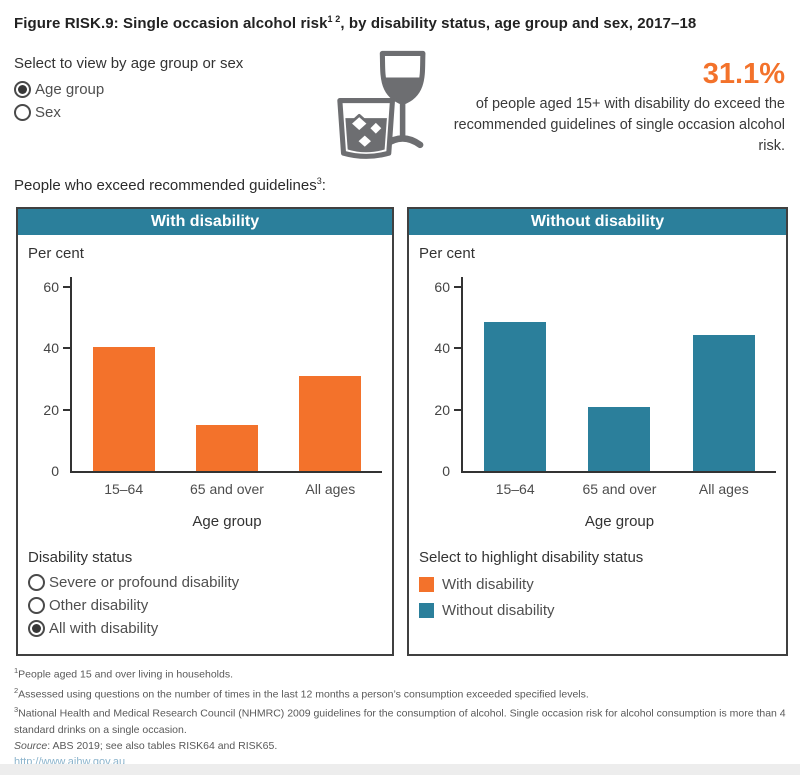 The image size is (800, 775). I want to click on subtitle-superscript: 3, so click(319, 181).